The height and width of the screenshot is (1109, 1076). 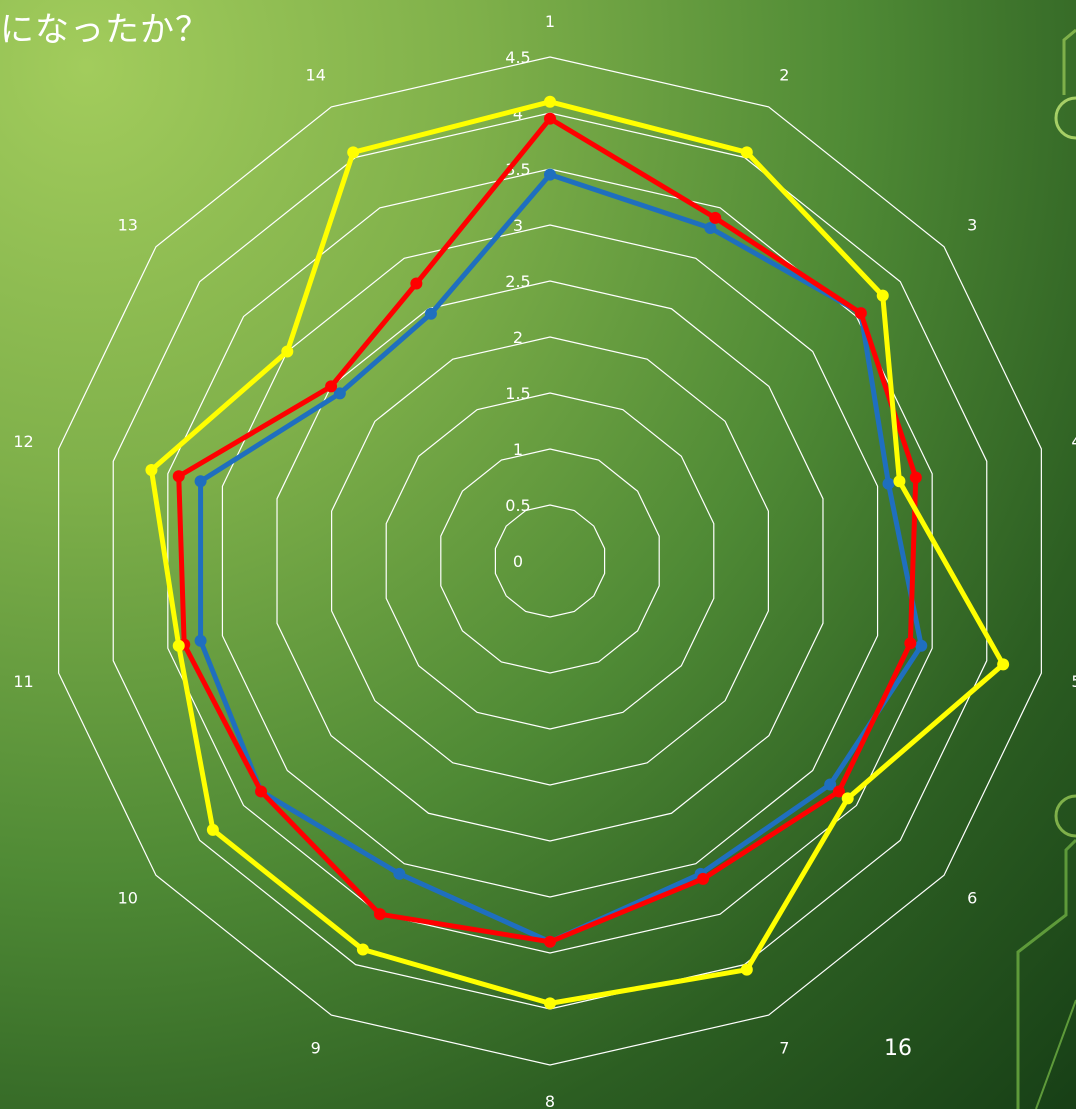 I want to click on category-label-7: 7, so click(x=784, y=1048).